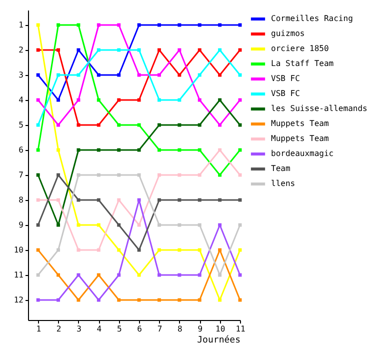  What do you see at coordinates (241, 329) in the screenshot?
I see `x-tick-label: 11` at bounding box center [241, 329].